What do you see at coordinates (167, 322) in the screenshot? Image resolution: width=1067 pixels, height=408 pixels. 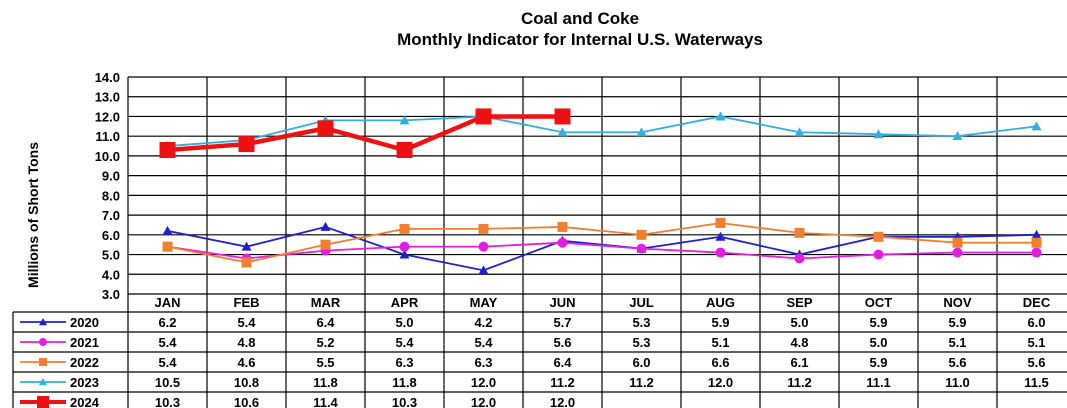 I see `table-cell: 6.2` at bounding box center [167, 322].